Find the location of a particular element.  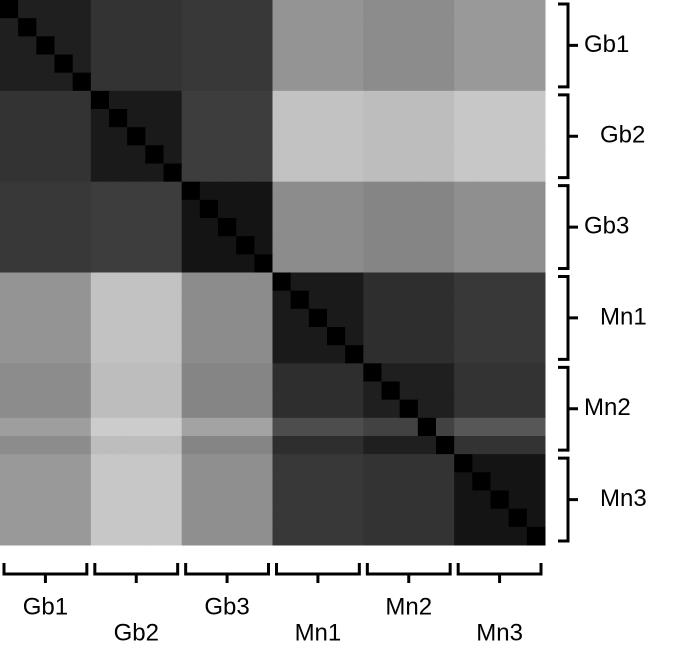

col-group-label: Gb1 is located at coordinates (45, 606).